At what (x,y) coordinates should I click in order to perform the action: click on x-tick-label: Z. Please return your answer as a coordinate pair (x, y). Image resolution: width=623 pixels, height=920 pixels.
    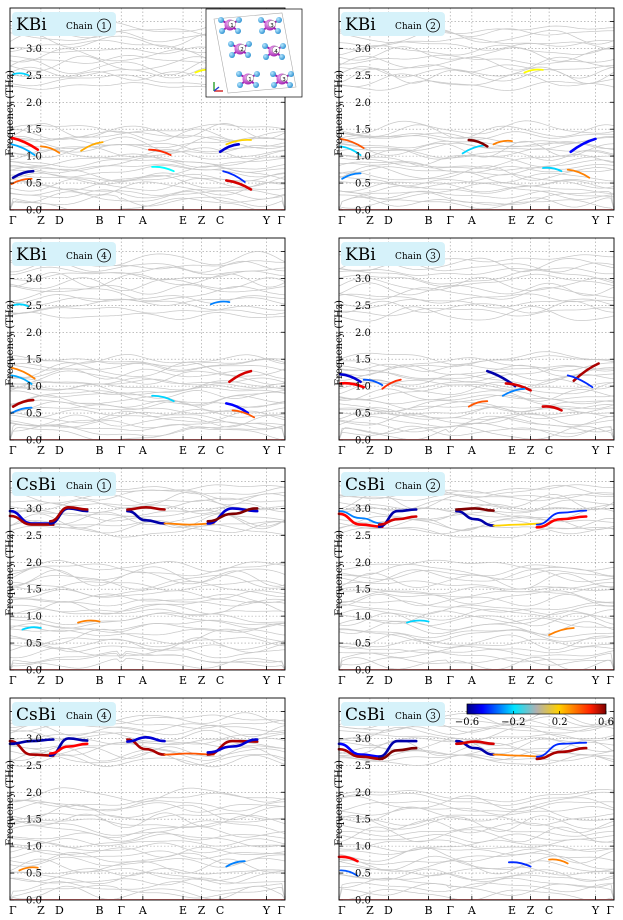
    Looking at the image, I should click on (531, 220).